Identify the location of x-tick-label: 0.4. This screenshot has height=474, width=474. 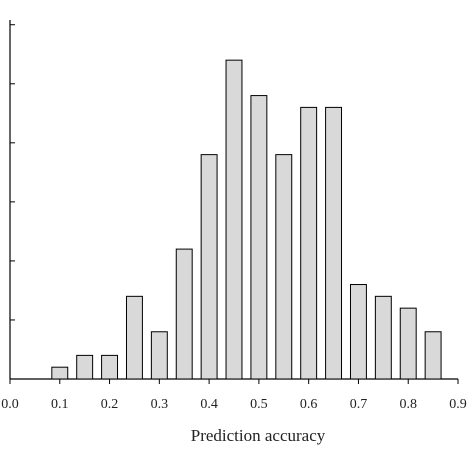
(209, 404).